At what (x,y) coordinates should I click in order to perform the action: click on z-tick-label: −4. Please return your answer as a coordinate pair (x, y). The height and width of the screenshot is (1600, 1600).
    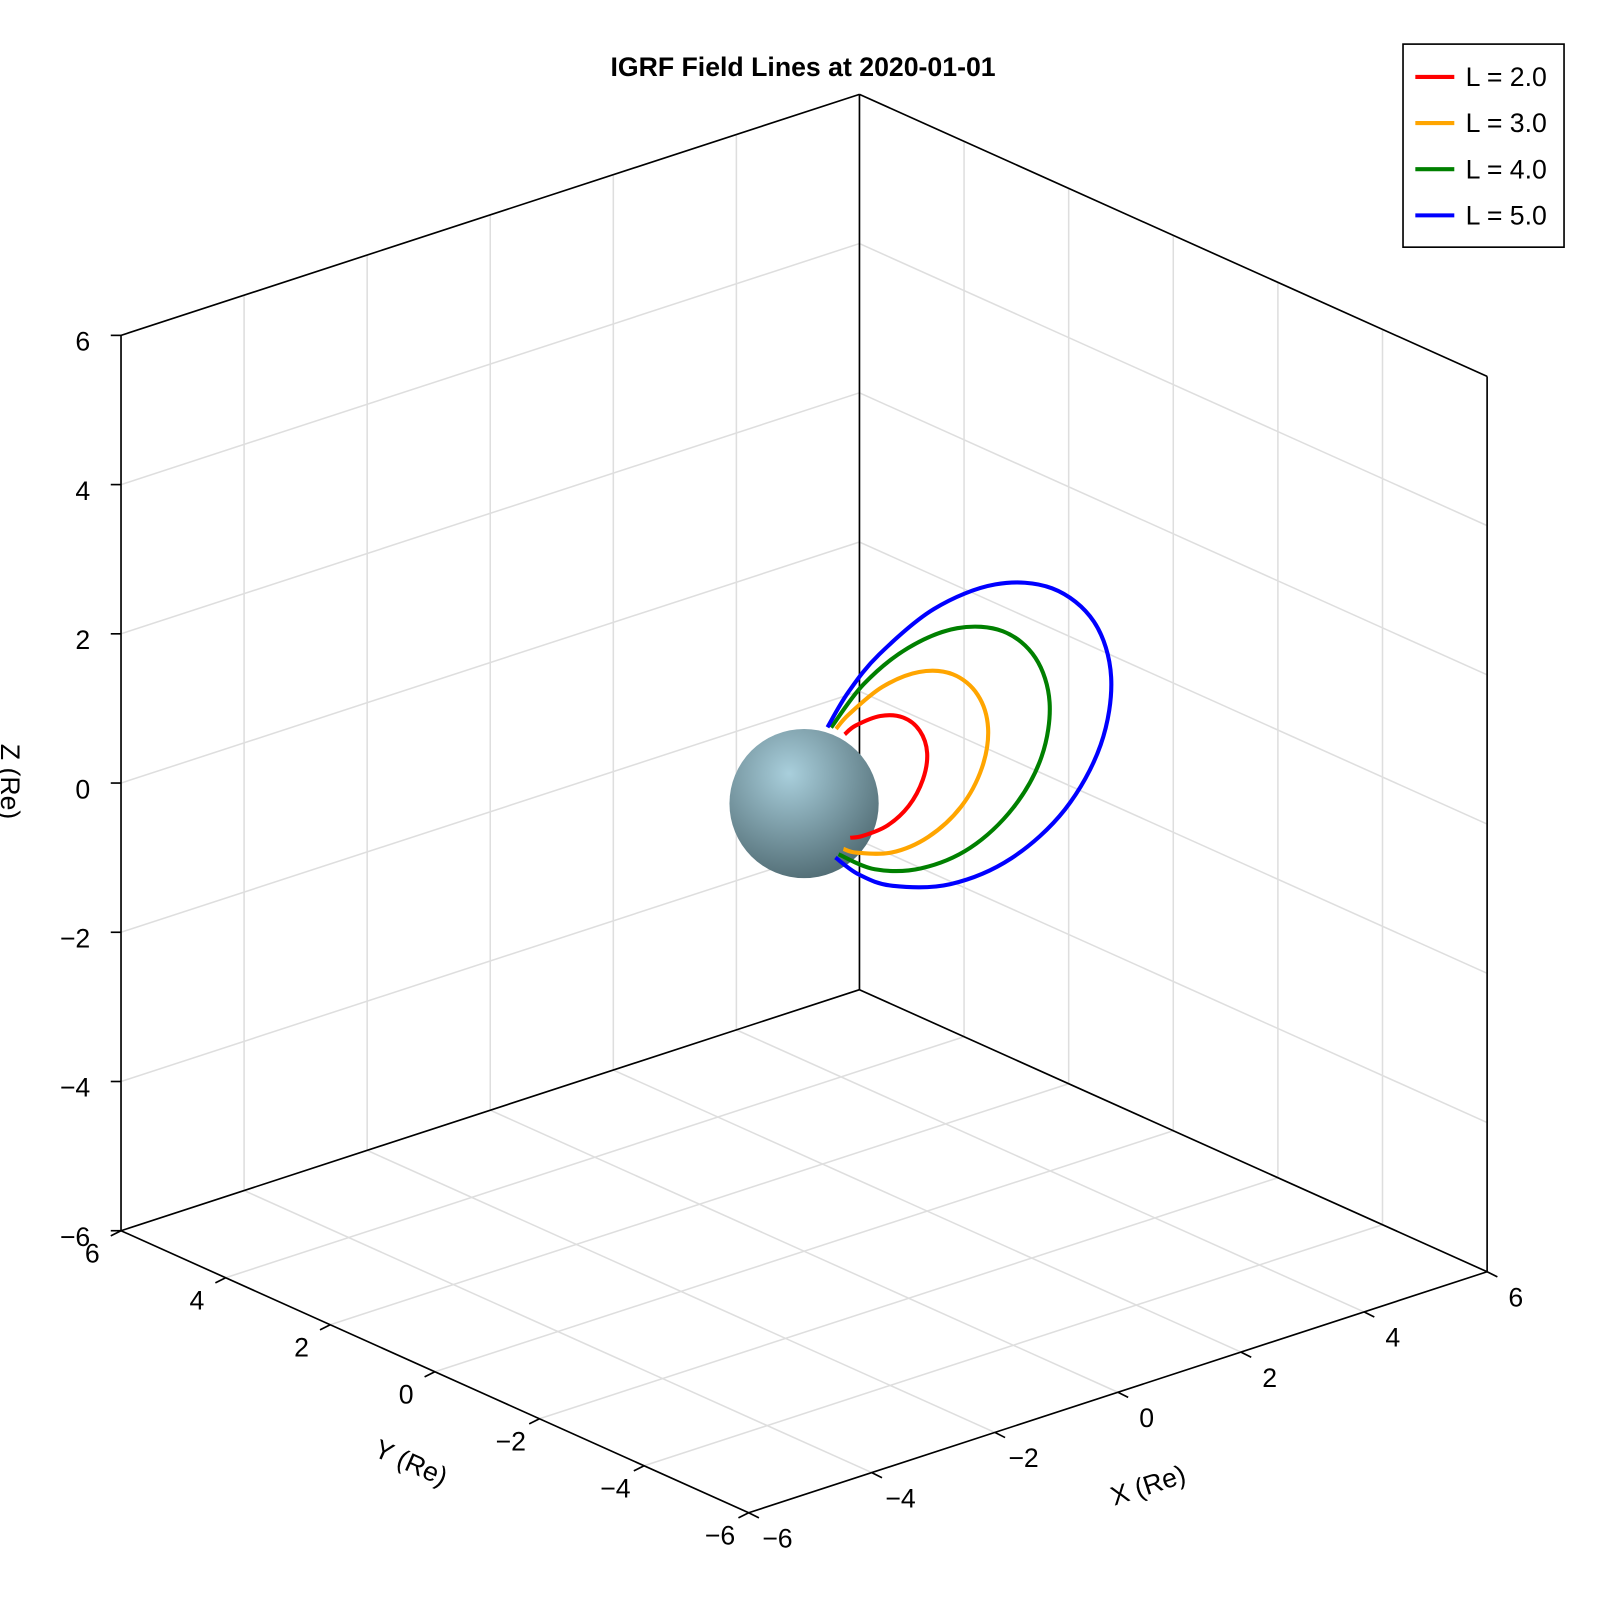
    Looking at the image, I should click on (75, 1088).